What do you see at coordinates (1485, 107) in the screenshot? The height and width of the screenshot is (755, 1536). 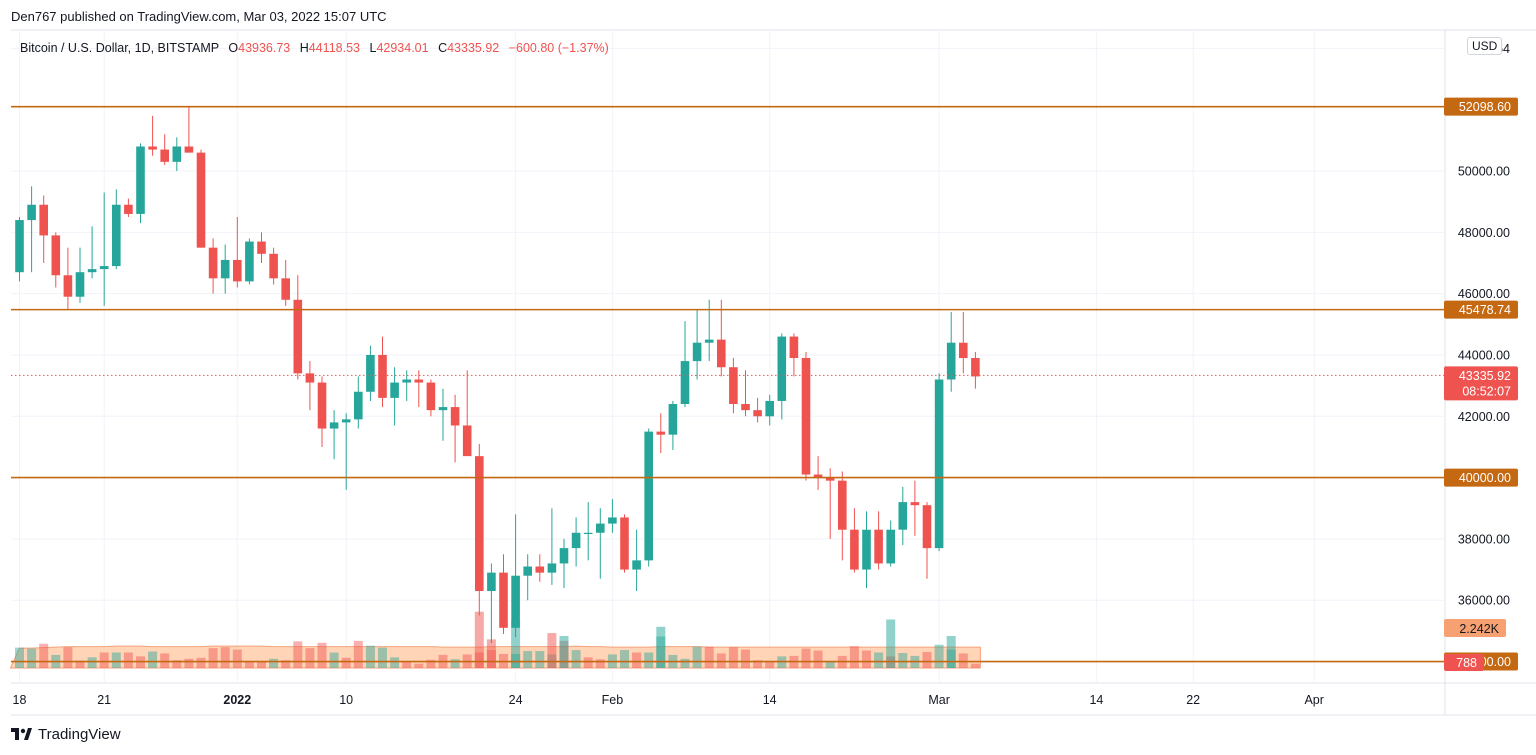 I see `level-price-label: 52098.60` at bounding box center [1485, 107].